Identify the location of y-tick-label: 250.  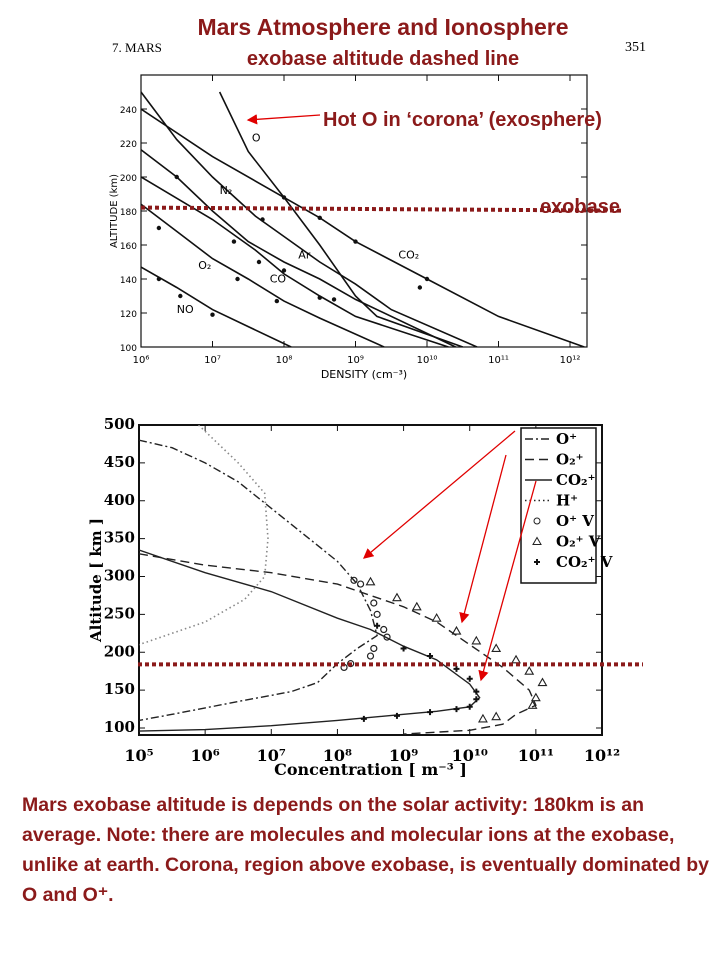
(119, 613).